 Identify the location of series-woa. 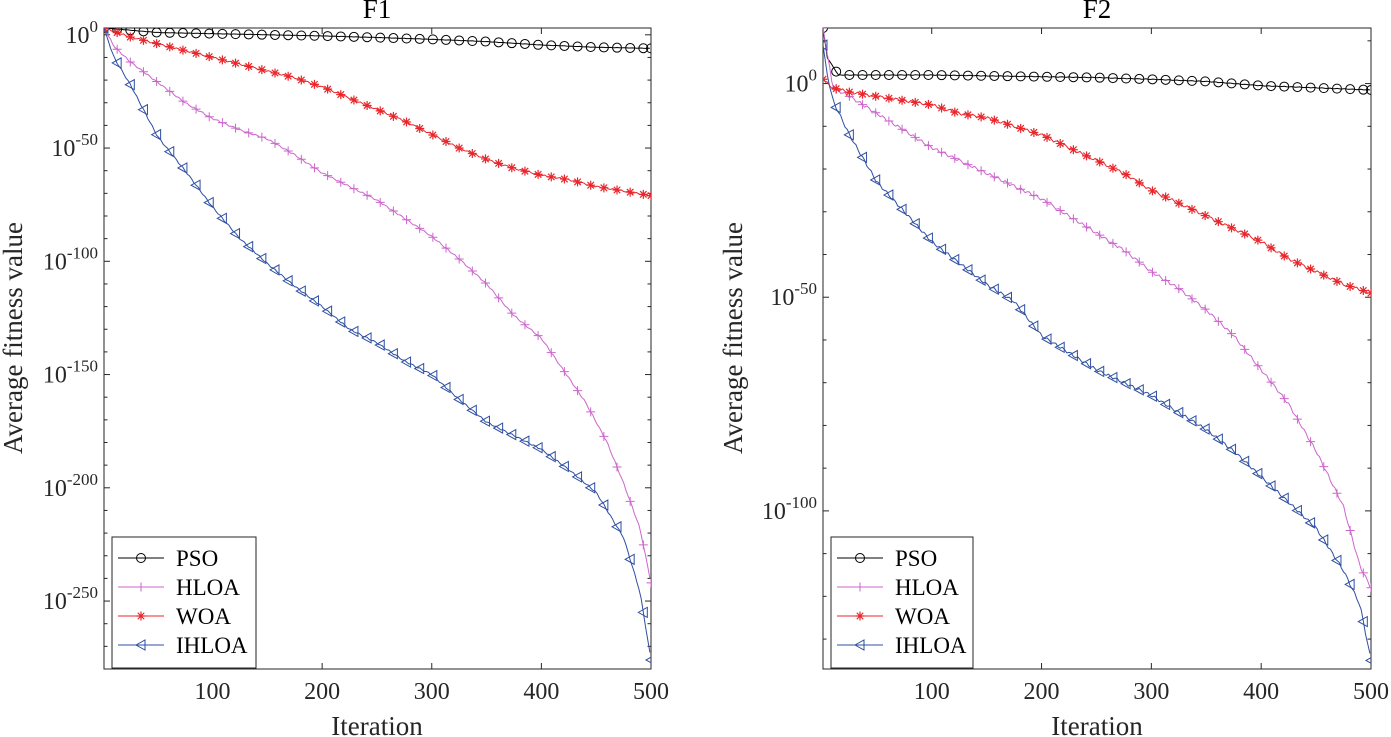
(1097, 186).